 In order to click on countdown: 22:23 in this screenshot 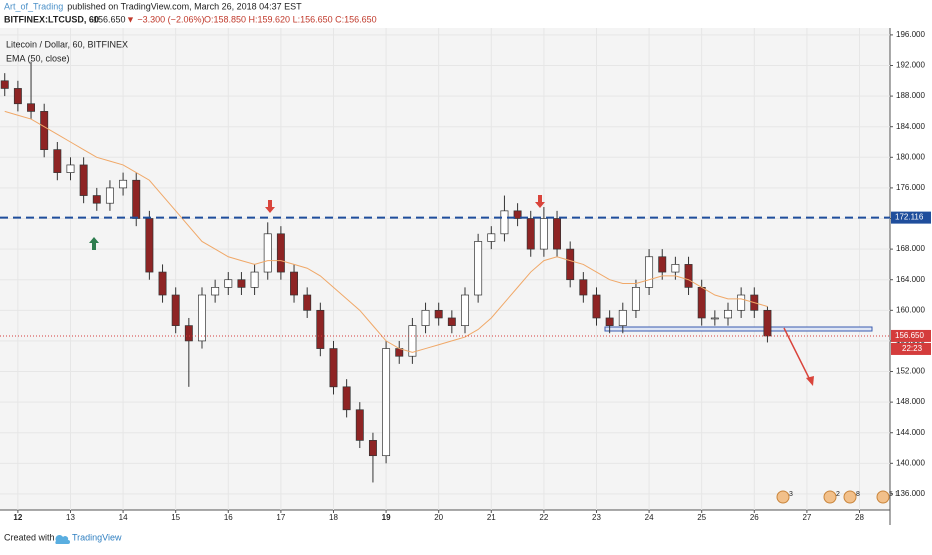, I will do `click(912, 348)`.